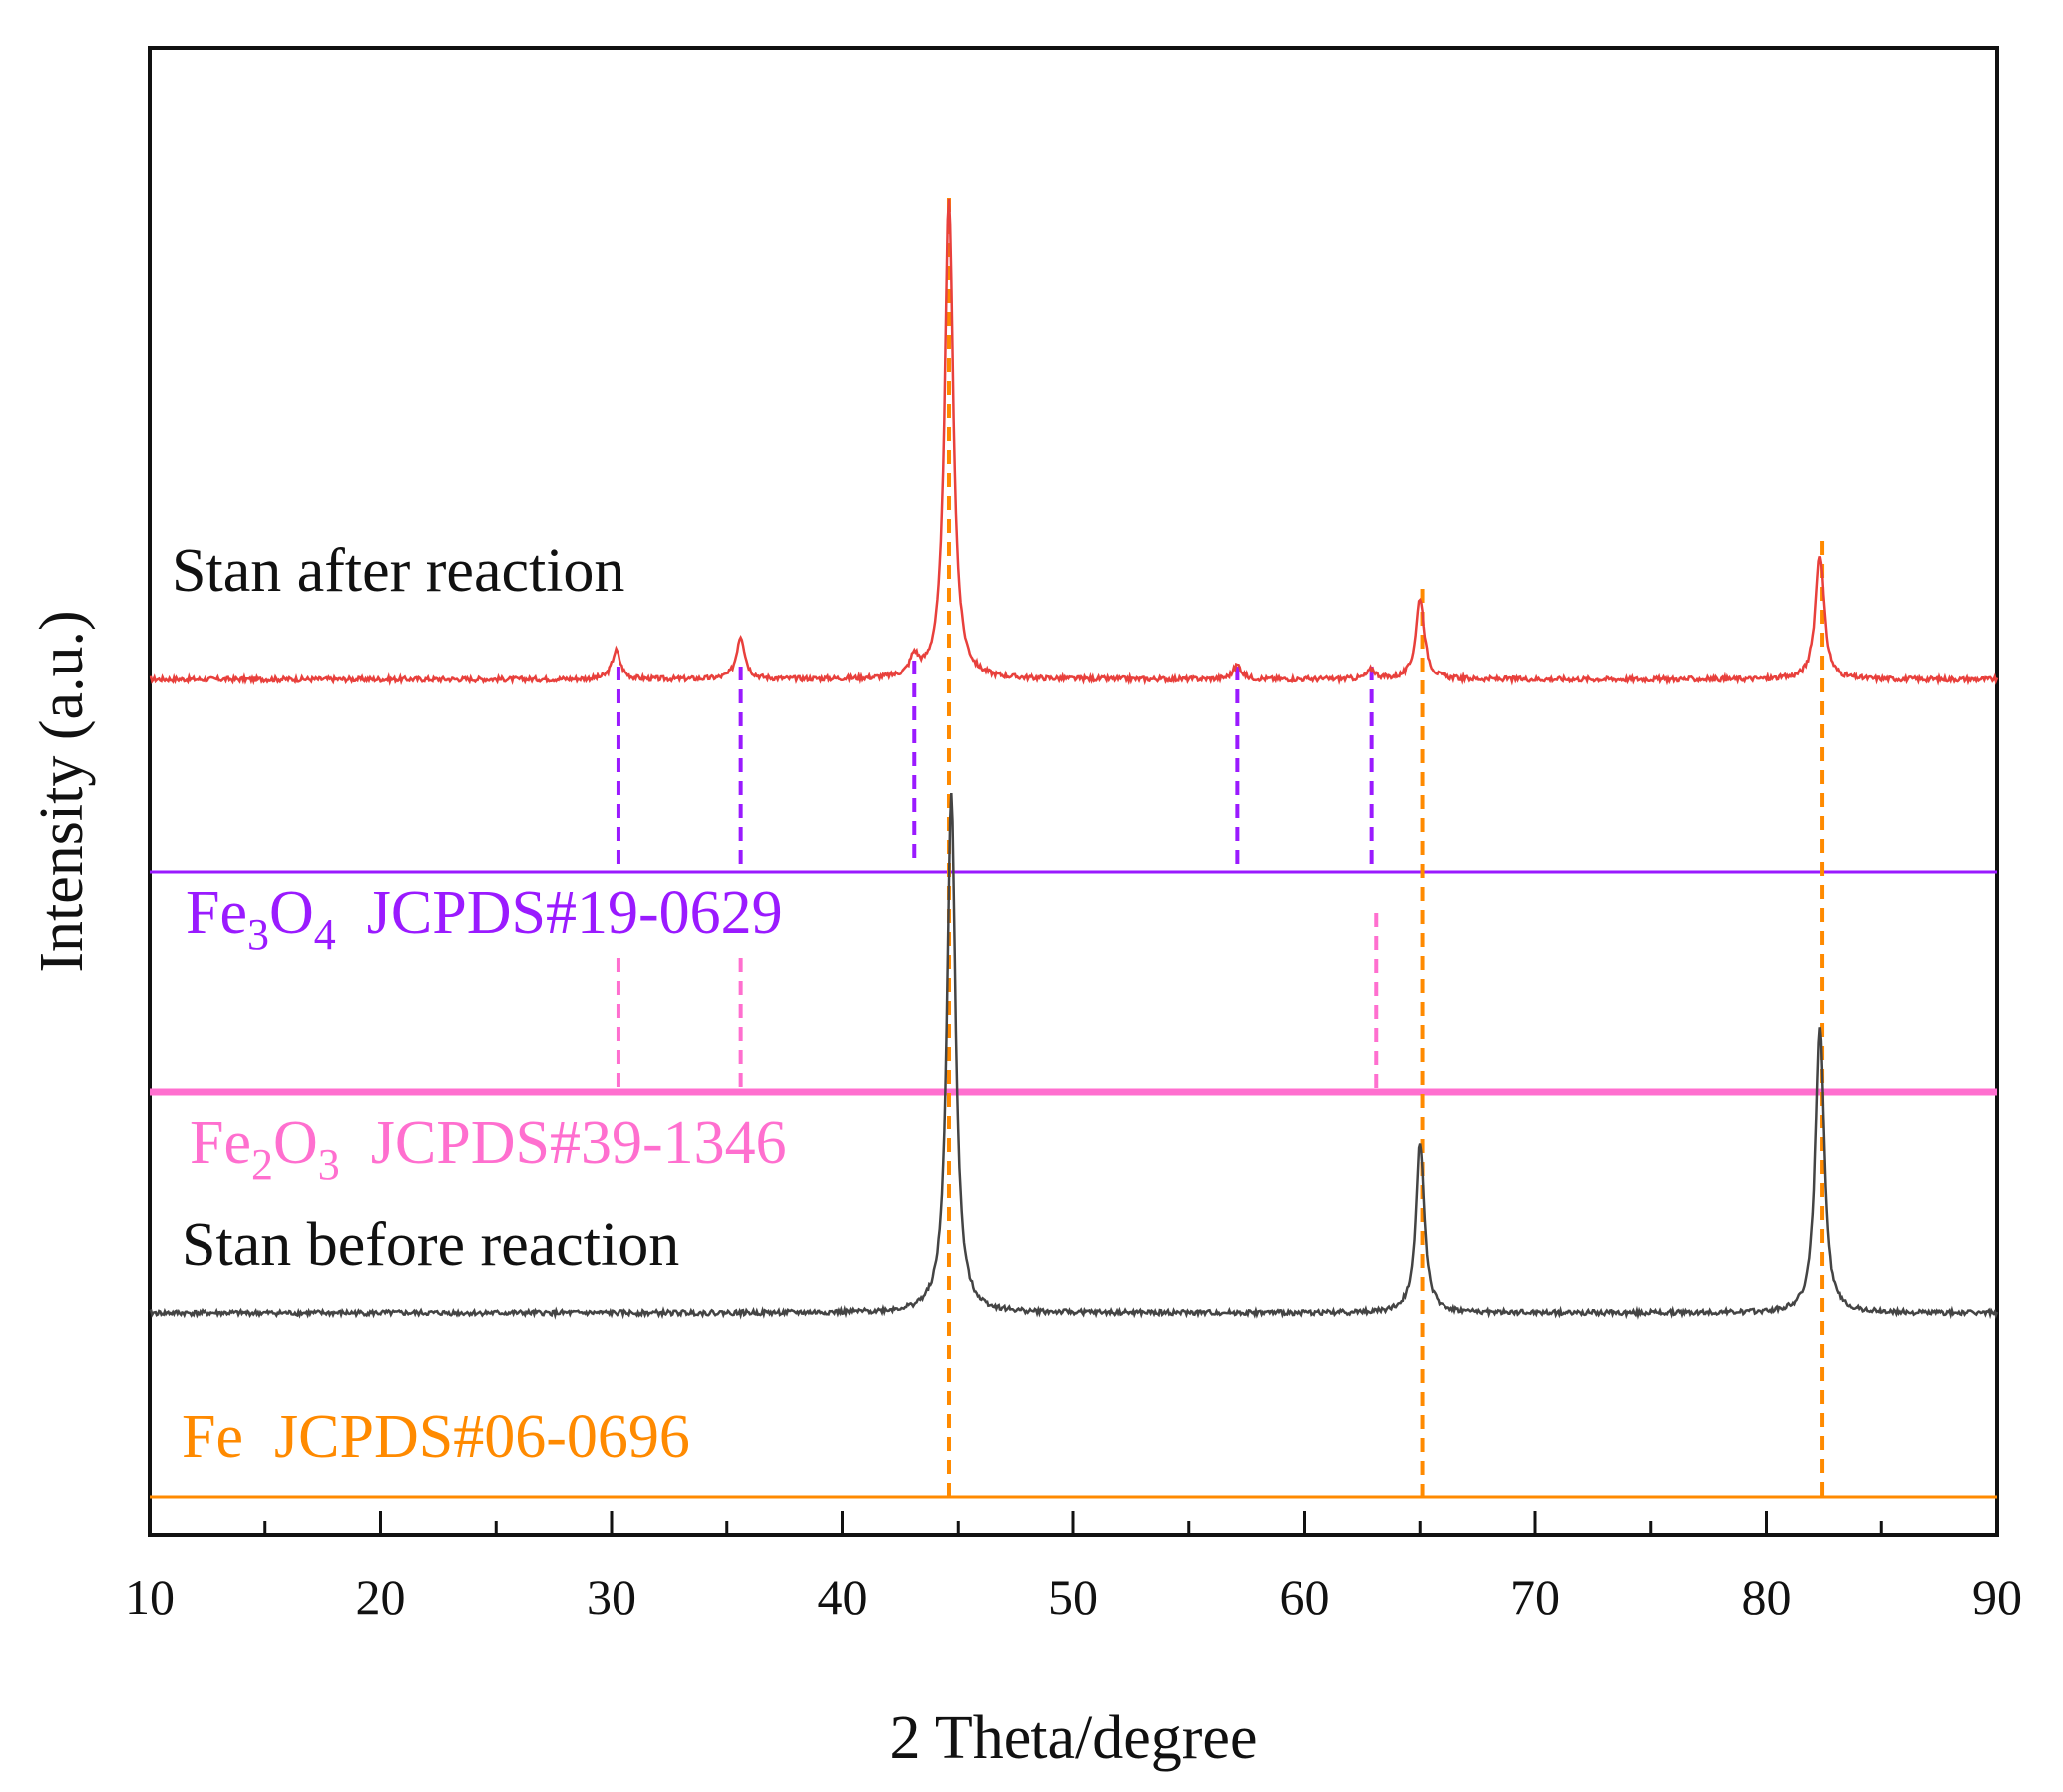 Image resolution: width=2063 pixels, height=1792 pixels. What do you see at coordinates (1073, 1597) in the screenshot?
I see `x-tick-label: 50` at bounding box center [1073, 1597].